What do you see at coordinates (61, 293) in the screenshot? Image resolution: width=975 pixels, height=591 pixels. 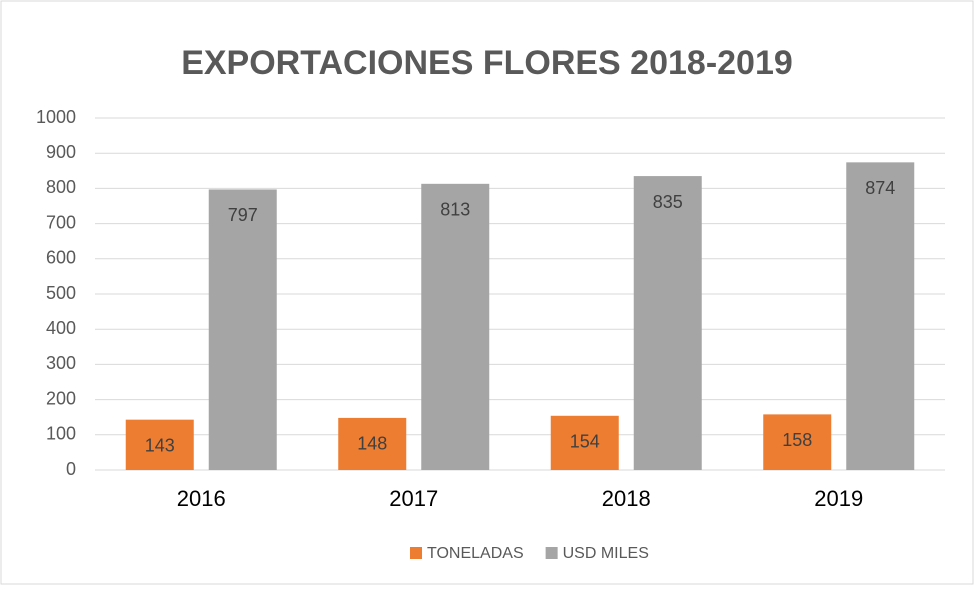 I see `y-tick-label: 500` at bounding box center [61, 293].